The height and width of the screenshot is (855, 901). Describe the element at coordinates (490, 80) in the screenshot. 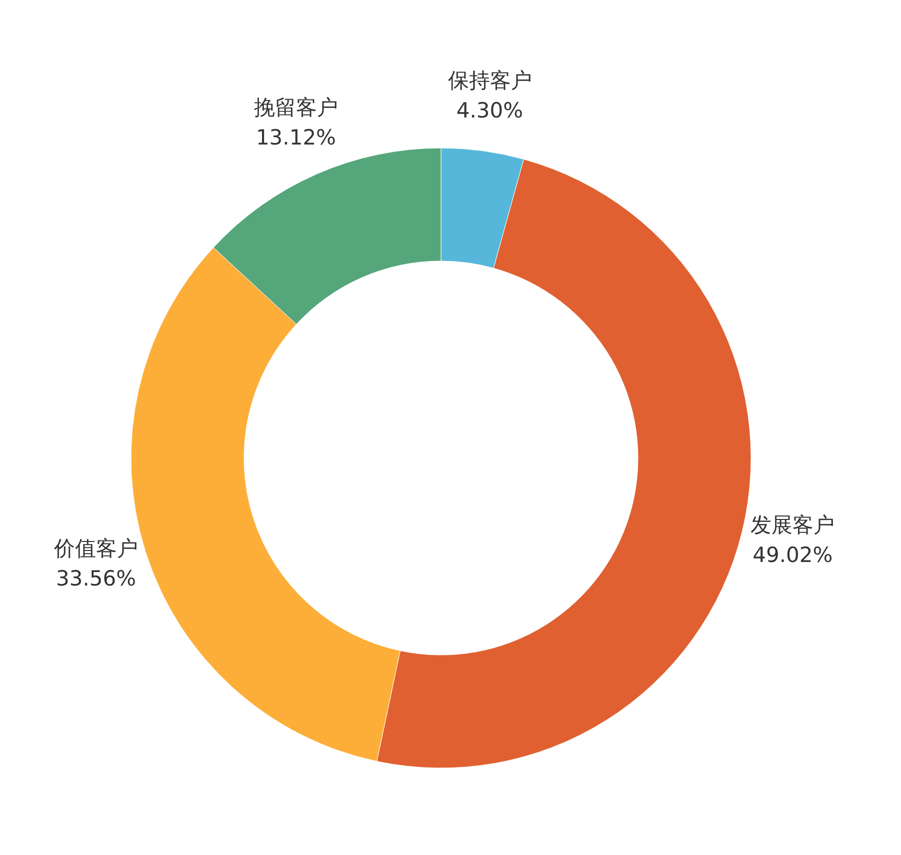

I see `slice-label: 保持客户` at that location.